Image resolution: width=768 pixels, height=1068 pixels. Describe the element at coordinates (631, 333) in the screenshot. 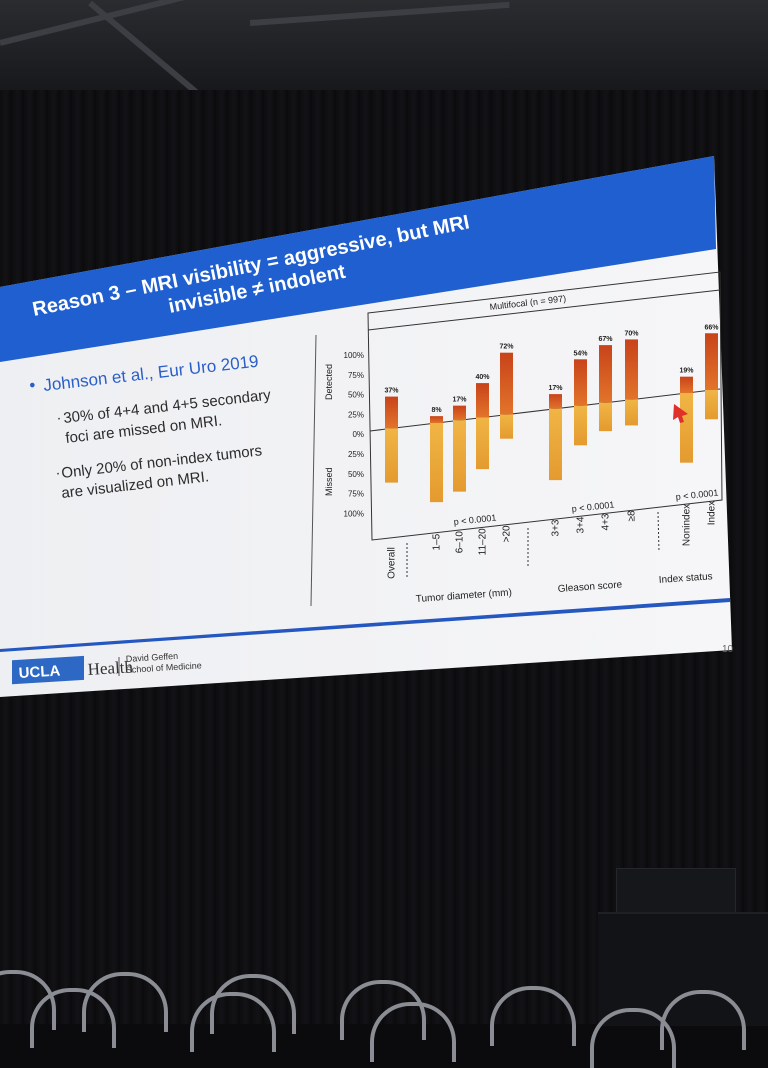

I see `bar-value-label: 70%` at that location.